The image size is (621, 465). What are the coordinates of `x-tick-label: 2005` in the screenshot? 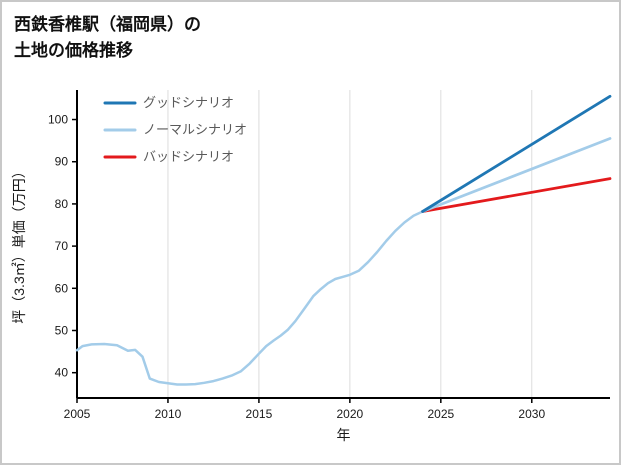 It's located at (77, 414).